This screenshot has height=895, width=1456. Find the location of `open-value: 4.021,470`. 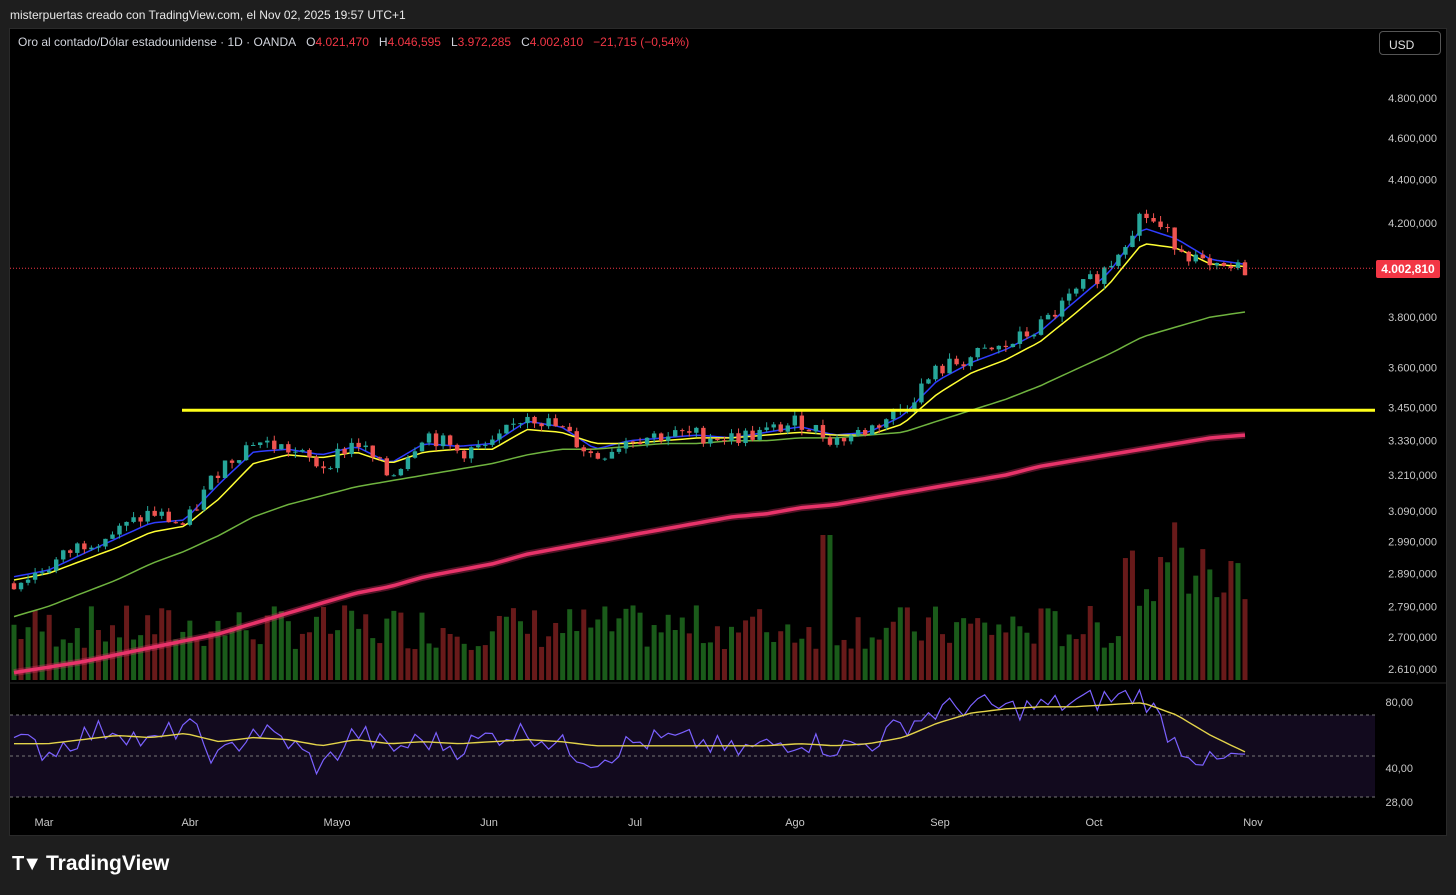

open-value: 4.021,470 is located at coordinates (342, 42).